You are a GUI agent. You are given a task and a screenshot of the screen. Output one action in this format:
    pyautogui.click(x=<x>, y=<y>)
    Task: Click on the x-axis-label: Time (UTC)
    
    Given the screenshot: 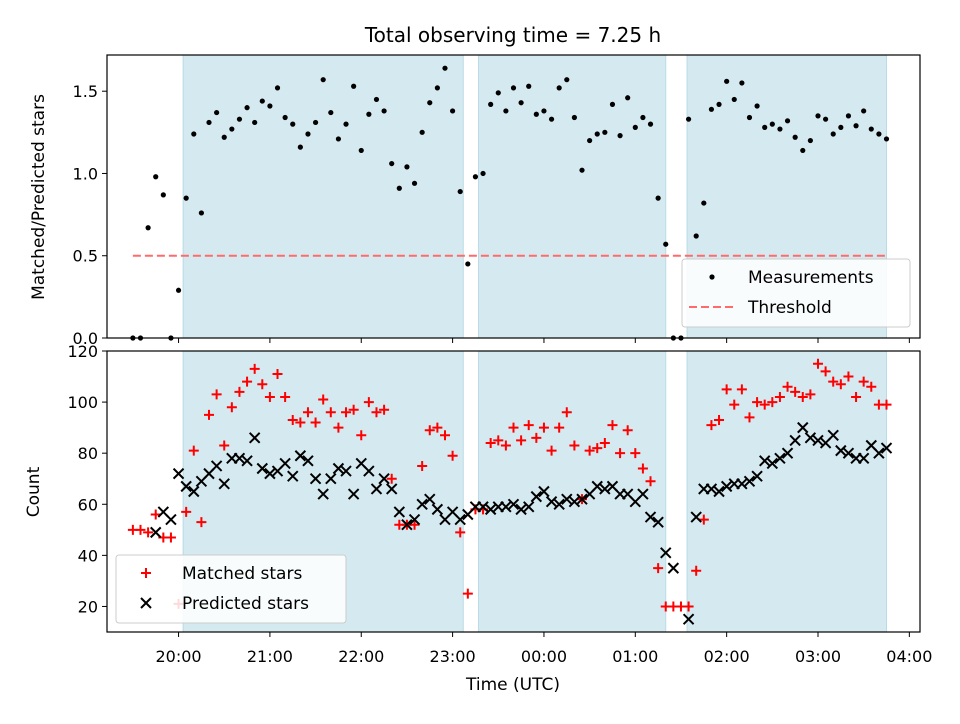 What is the action you would take?
    pyautogui.click(x=512, y=685)
    